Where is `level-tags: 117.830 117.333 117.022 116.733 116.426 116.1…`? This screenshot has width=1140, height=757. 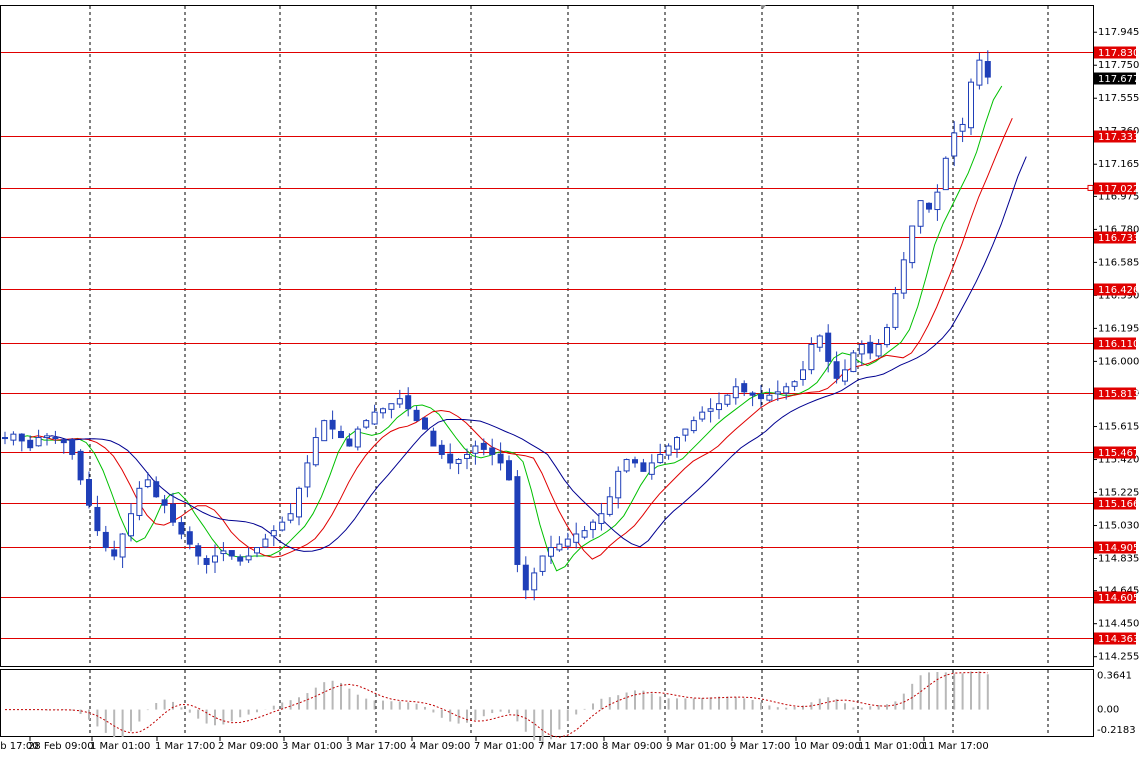 level-tags: 117.830 117.333 117.022 116.733 116.426 116.1… is located at coordinates (1113, 345).